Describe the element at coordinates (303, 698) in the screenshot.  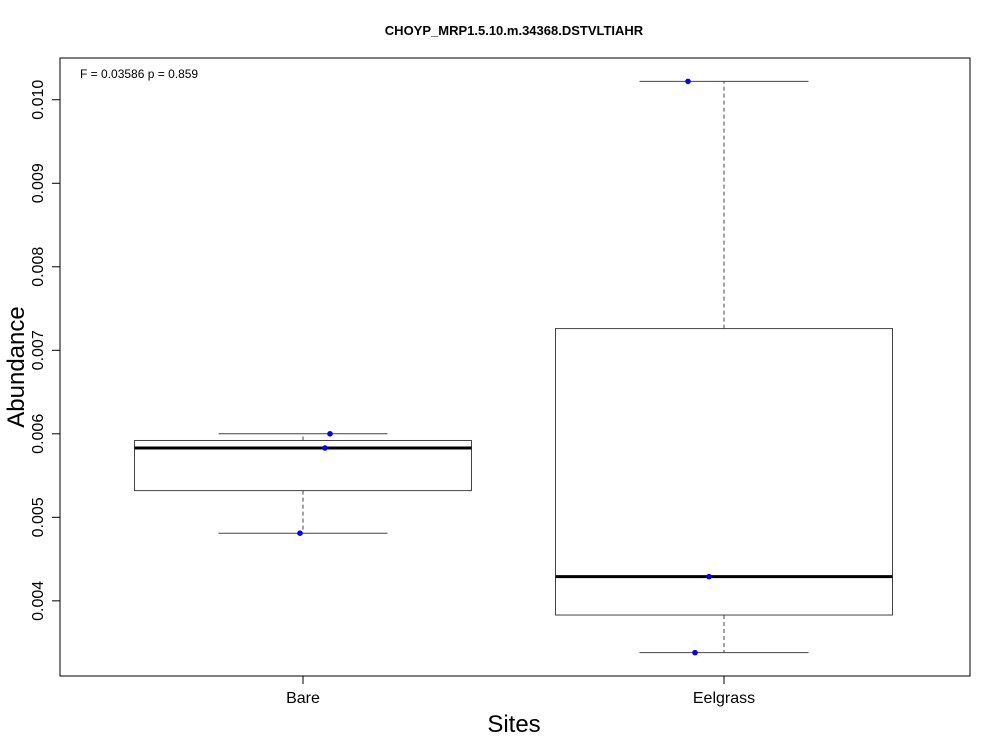
I see `x-tick-label: Bare` at that location.